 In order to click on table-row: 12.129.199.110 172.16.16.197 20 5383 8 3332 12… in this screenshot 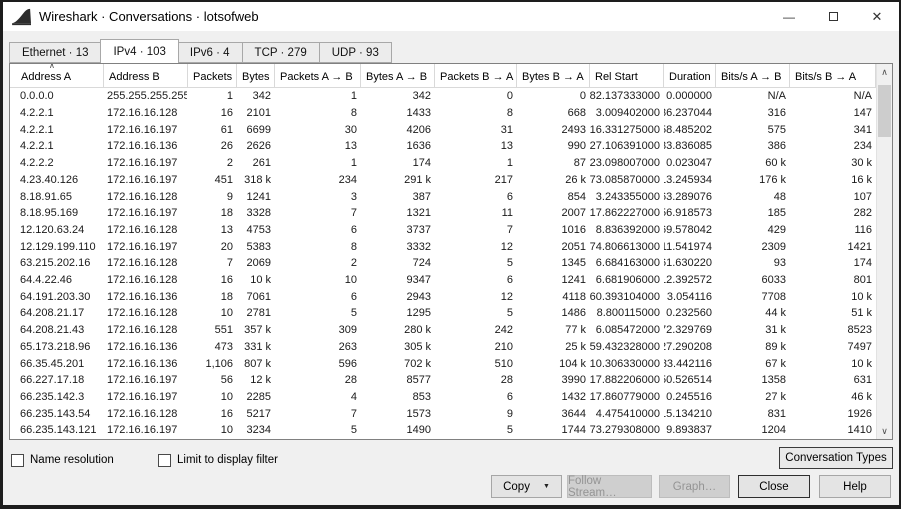, I will do `click(443, 246)`.